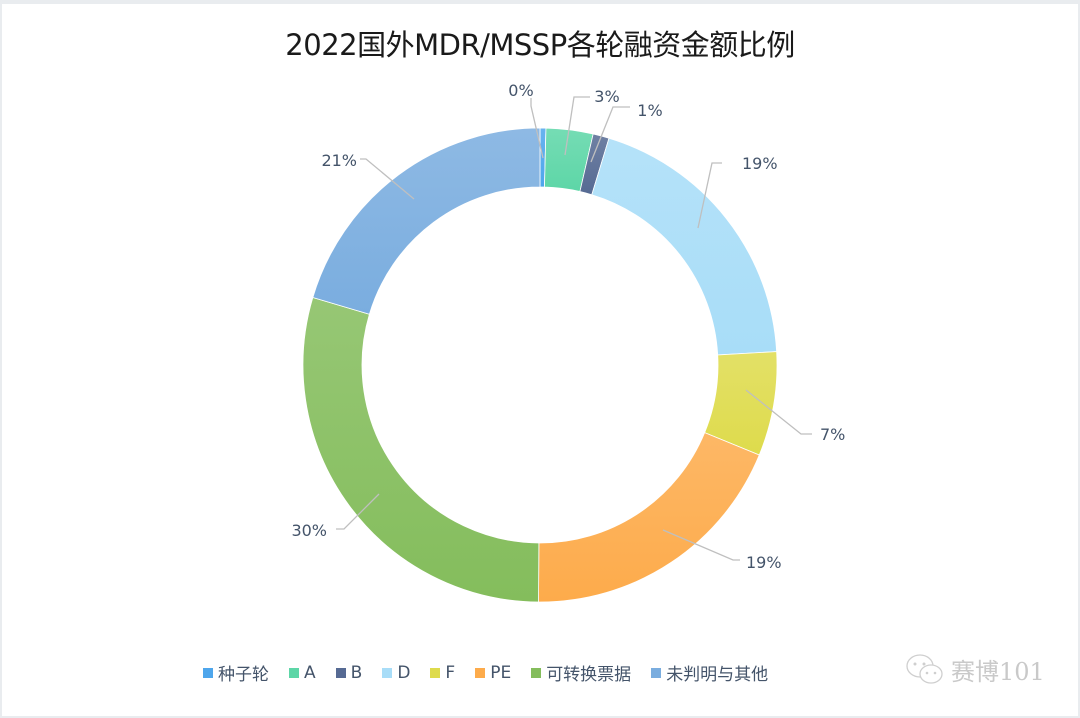 The width and height of the screenshot is (1080, 718). What do you see at coordinates (349, 672) in the screenshot?
I see `legend-item-2: B` at bounding box center [349, 672].